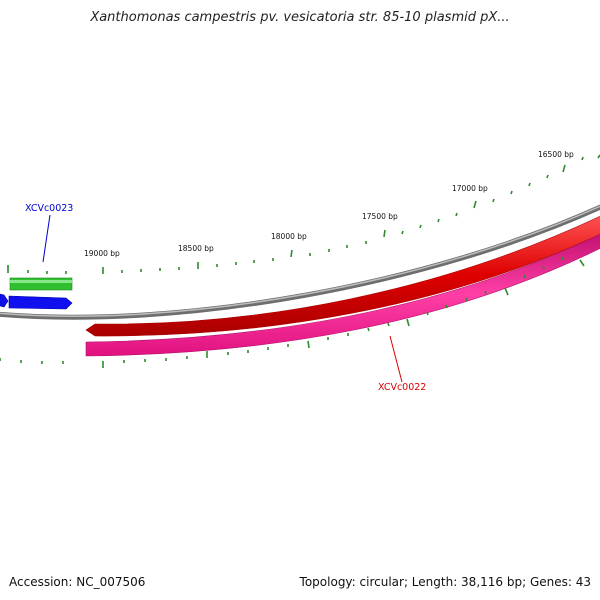 The height and width of the screenshot is (600, 600). What do you see at coordinates (196, 248) in the screenshot?
I see `ruler-label-18500: 18500 bp` at bounding box center [196, 248].